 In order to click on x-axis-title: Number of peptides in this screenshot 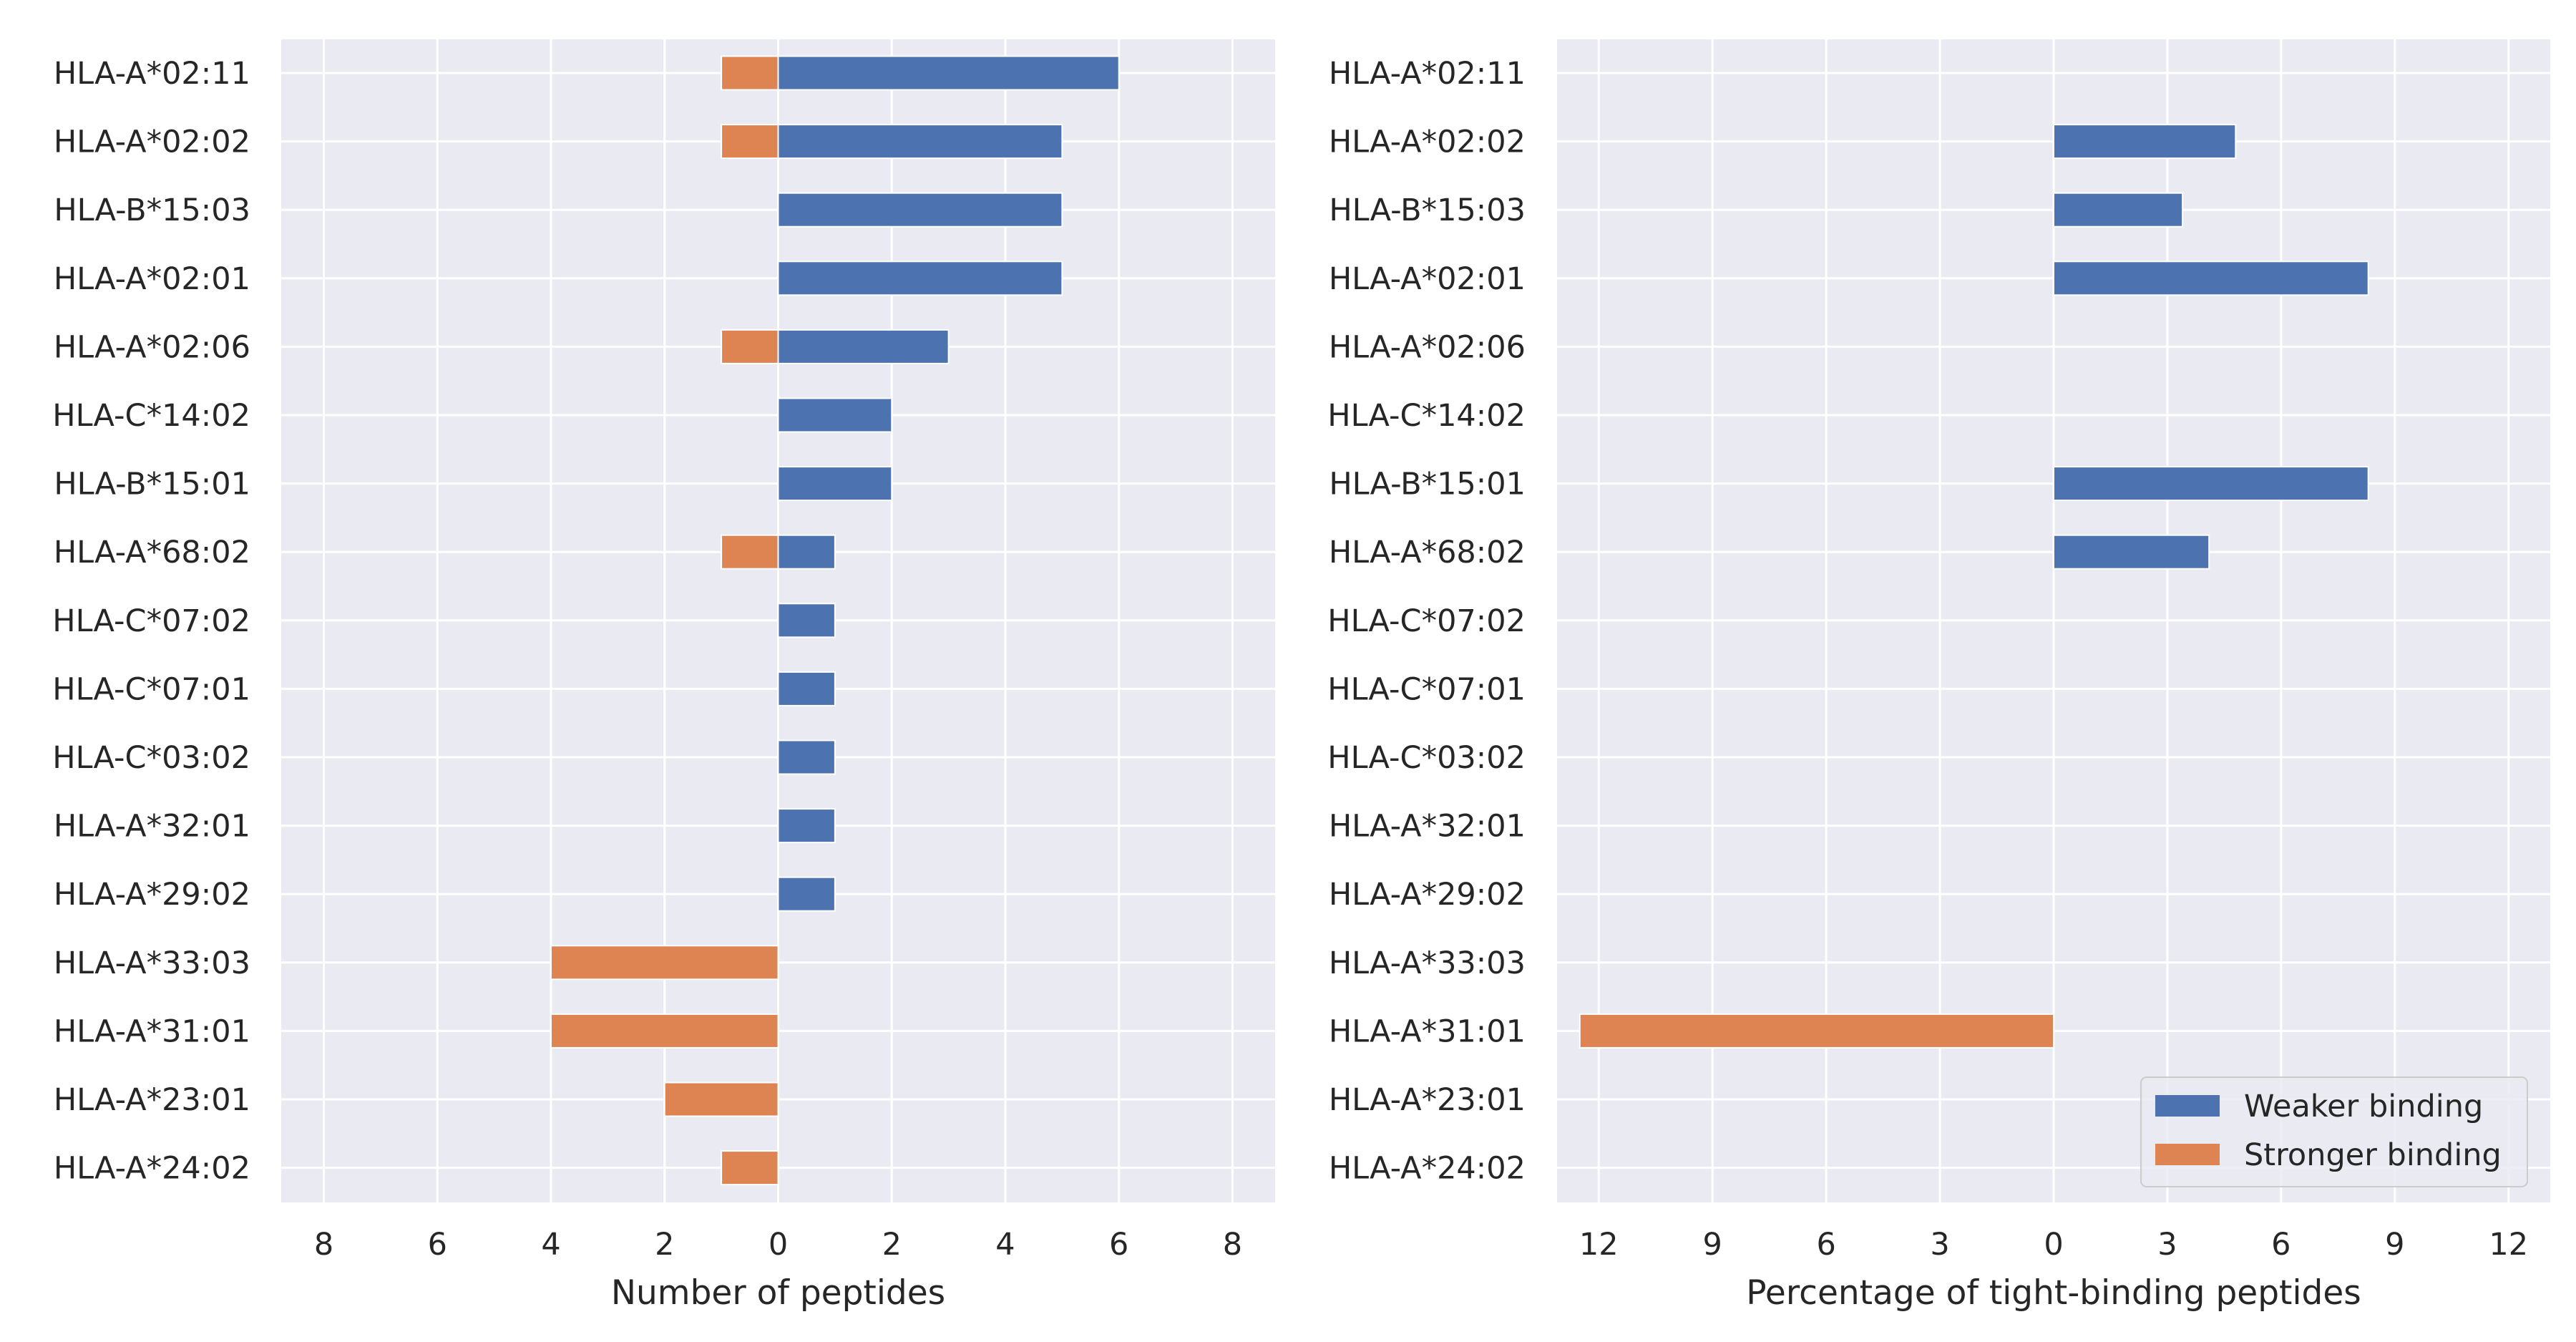, I will do `click(778, 1293)`.